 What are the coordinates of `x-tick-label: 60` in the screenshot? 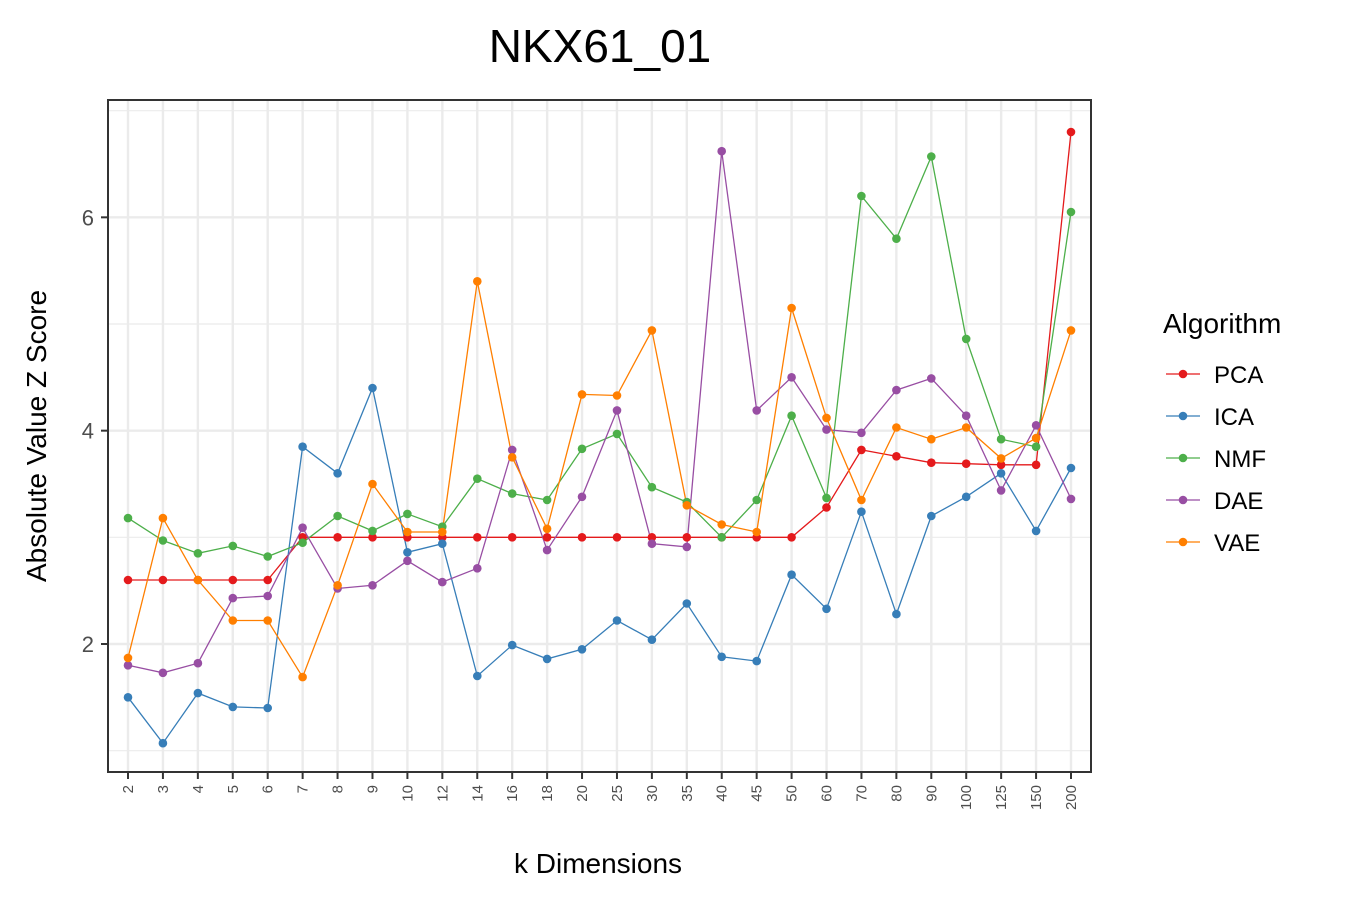 It's located at (827, 793).